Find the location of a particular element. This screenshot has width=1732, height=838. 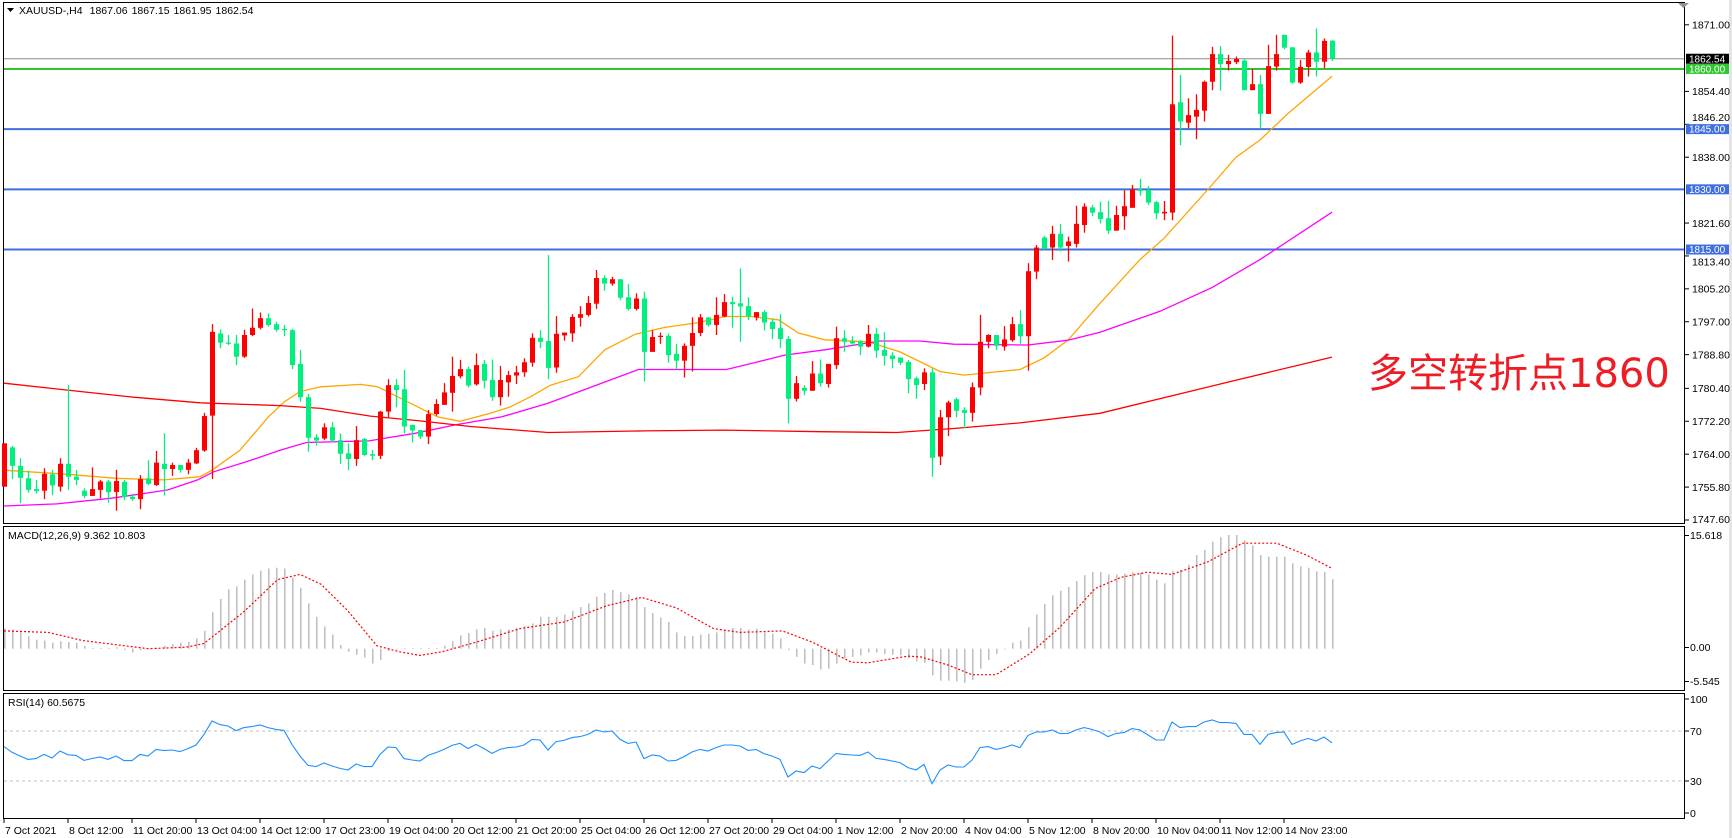

ohlc-close: 1862.54 is located at coordinates (235, 11).